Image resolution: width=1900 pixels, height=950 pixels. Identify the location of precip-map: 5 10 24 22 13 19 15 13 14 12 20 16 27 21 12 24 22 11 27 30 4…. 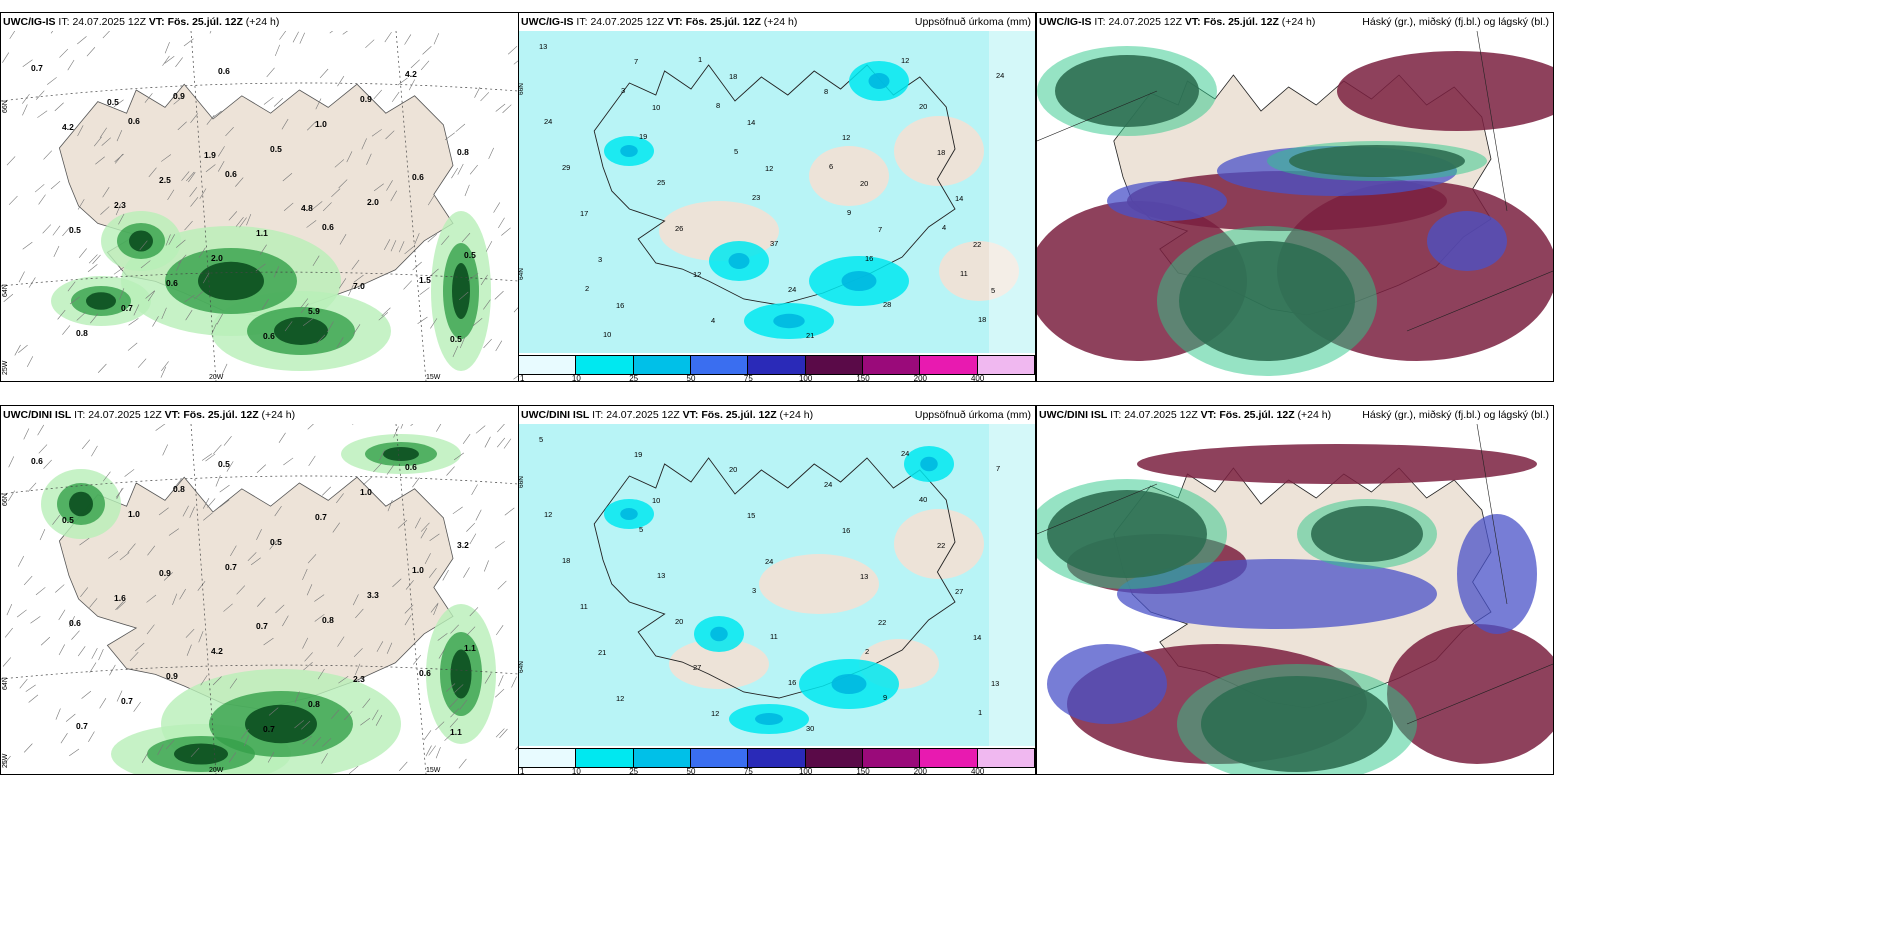
(777, 585).